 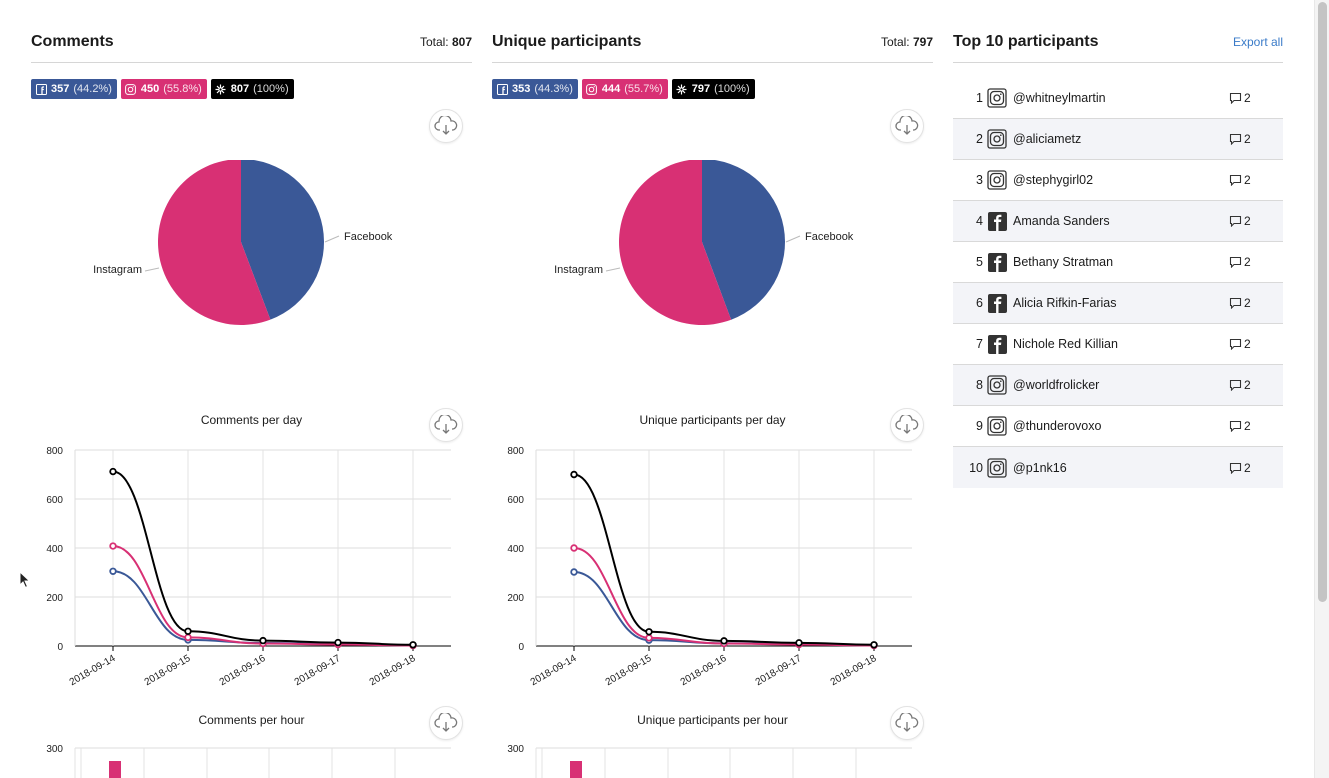 I want to click on y-tick-label: 0, so click(x=60, y=647).